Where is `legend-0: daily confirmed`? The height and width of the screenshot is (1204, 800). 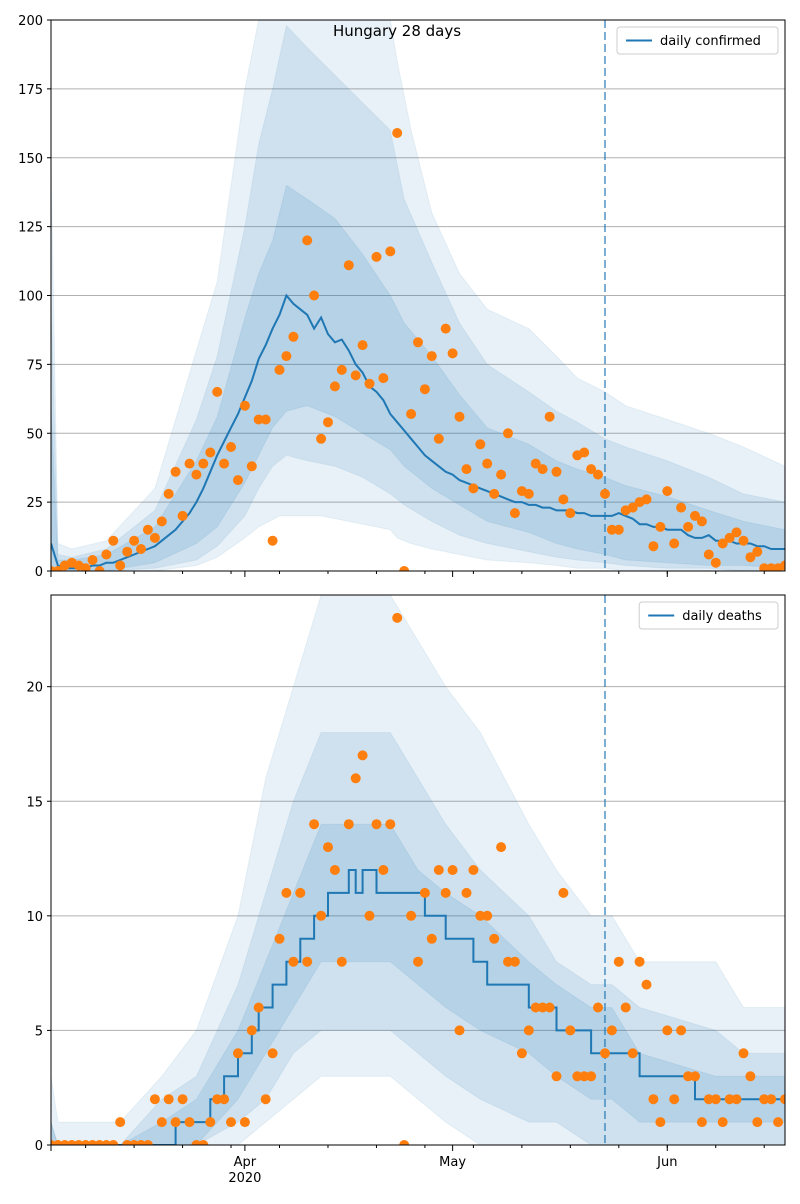 legend-0: daily confirmed is located at coordinates (697, 40).